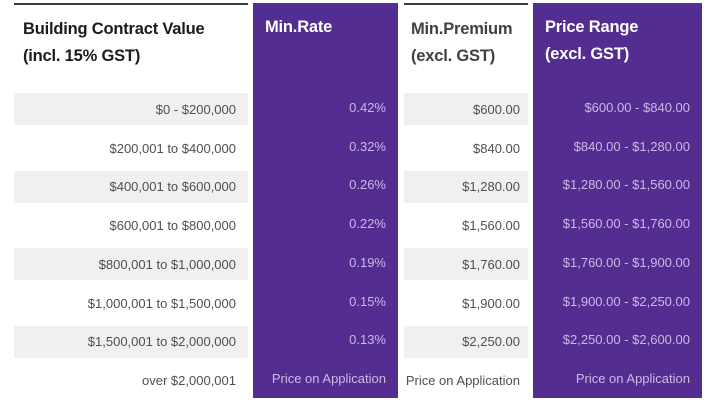  I want to click on cell-min-rate-row-1: 0.42%, so click(367, 107).